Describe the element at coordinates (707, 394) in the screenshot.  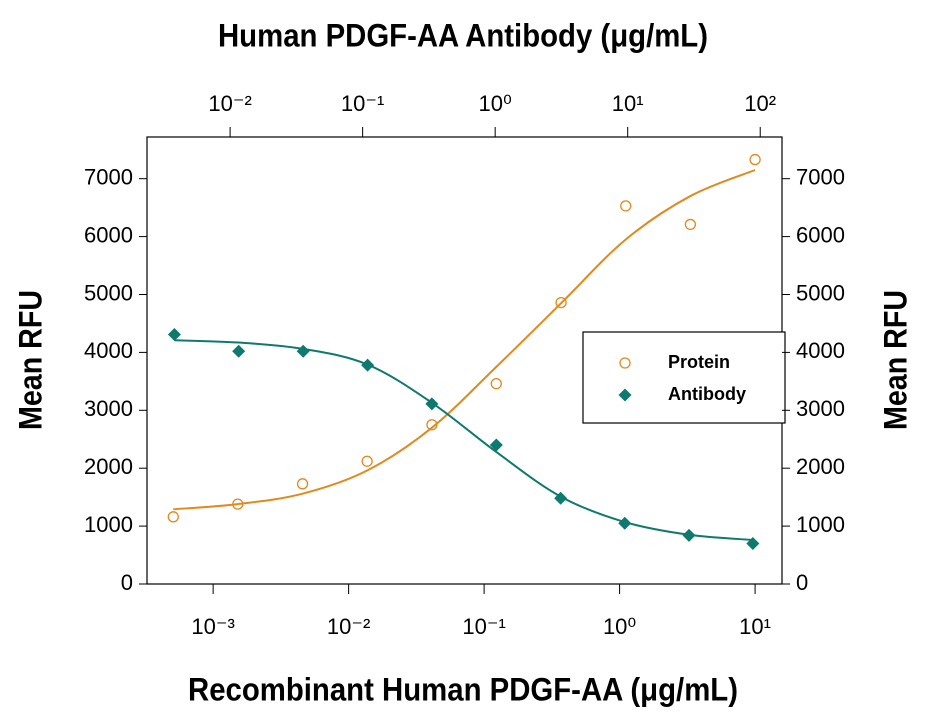
I see `legend-label: Antibody` at that location.